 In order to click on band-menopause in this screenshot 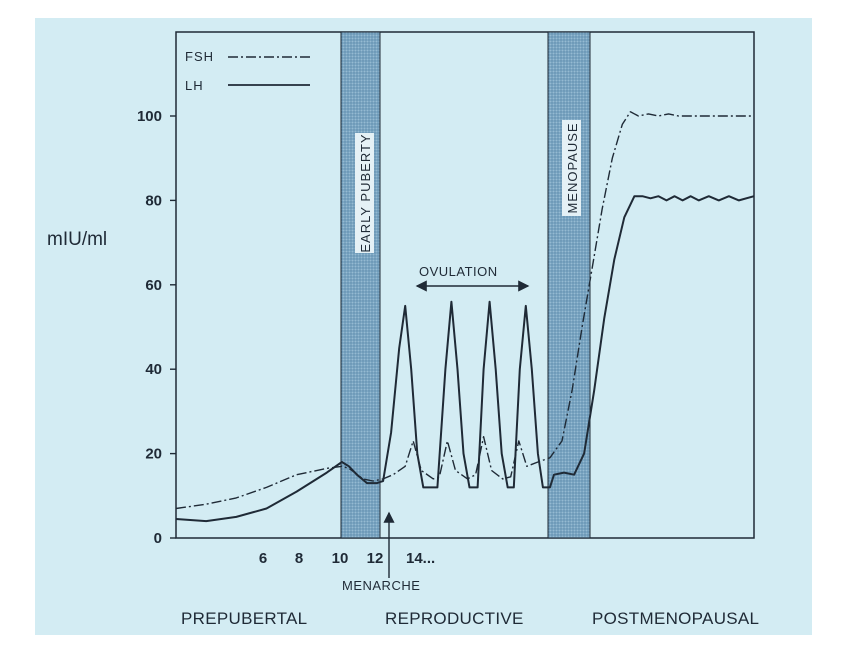, I will do `click(569, 285)`.